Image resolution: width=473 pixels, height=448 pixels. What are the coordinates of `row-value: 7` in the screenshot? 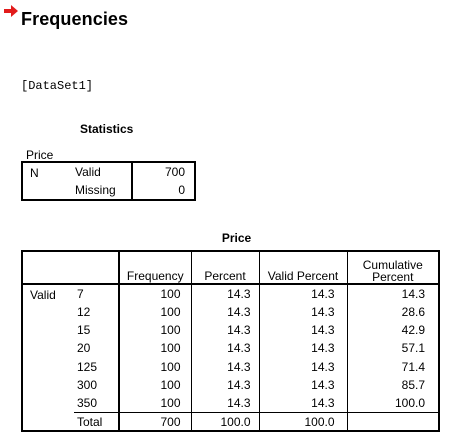 It's located at (80, 293).